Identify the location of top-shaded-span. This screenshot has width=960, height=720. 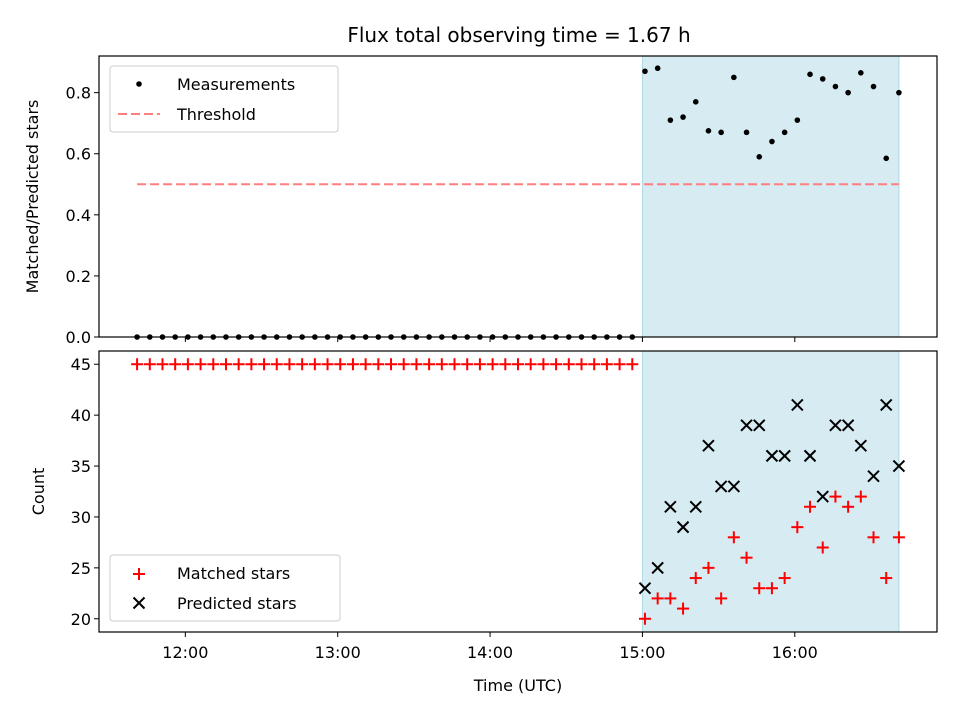
(770, 196).